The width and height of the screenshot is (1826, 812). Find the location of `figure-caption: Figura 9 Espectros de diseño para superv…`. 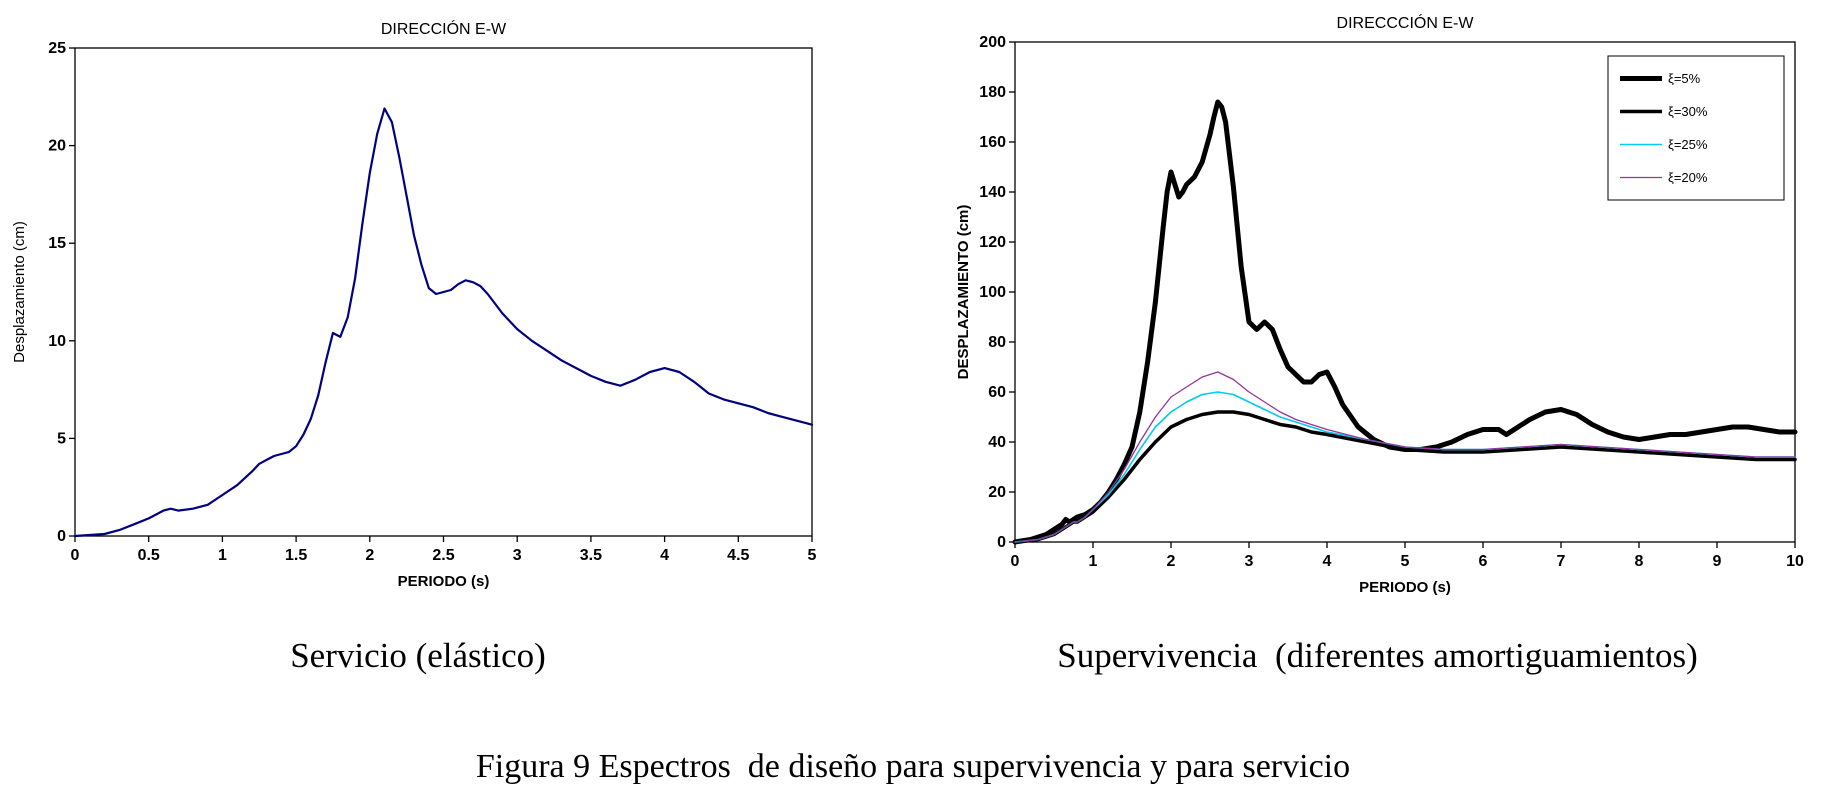

figure-caption: Figura 9 Espectros de diseño para superv… is located at coordinates (913, 766).